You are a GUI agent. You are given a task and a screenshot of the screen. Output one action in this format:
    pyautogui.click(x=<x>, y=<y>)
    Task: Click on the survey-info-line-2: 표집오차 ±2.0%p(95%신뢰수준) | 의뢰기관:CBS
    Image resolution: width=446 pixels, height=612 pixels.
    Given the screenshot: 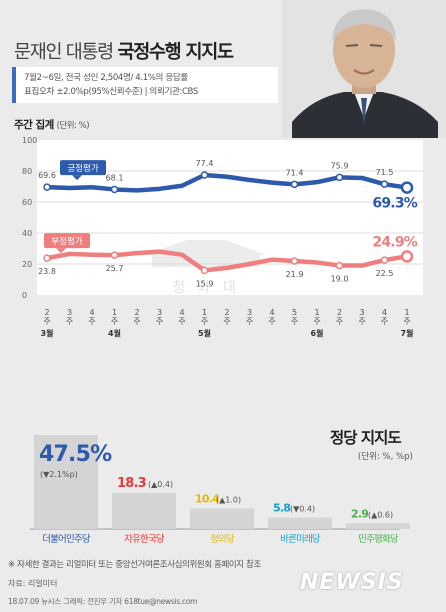 What is the action you would take?
    pyautogui.click(x=111, y=92)
    